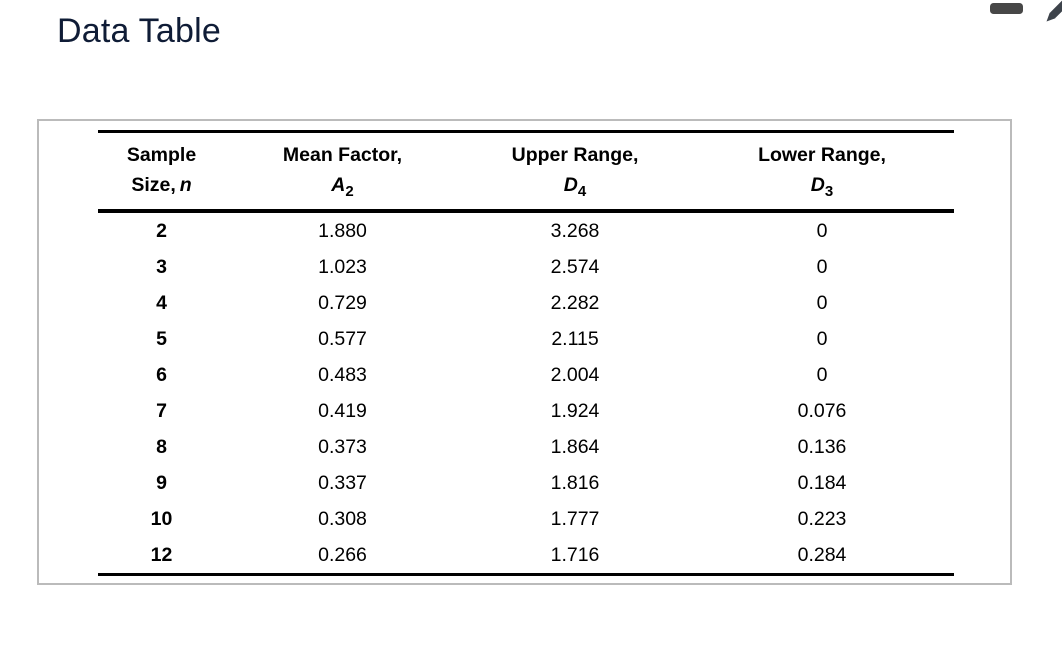 The height and width of the screenshot is (668, 1062). I want to click on sample-size-cell: 9, so click(161, 483).